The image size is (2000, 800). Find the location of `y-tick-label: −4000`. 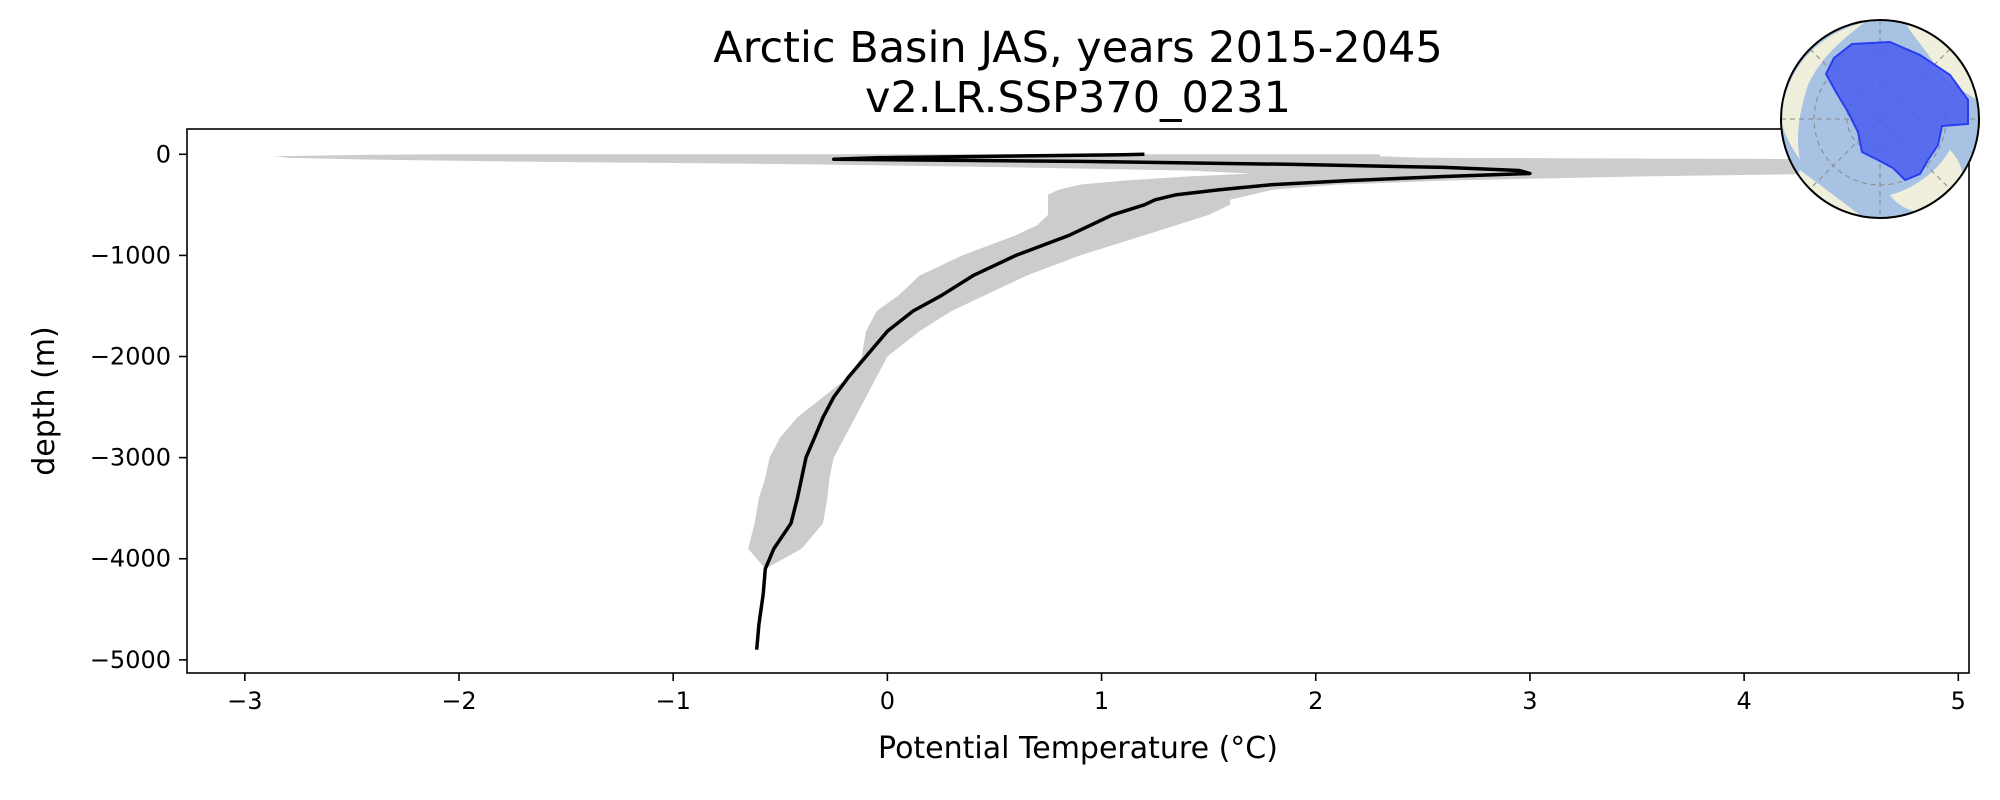

y-tick-label: −4000 is located at coordinates (130, 559).